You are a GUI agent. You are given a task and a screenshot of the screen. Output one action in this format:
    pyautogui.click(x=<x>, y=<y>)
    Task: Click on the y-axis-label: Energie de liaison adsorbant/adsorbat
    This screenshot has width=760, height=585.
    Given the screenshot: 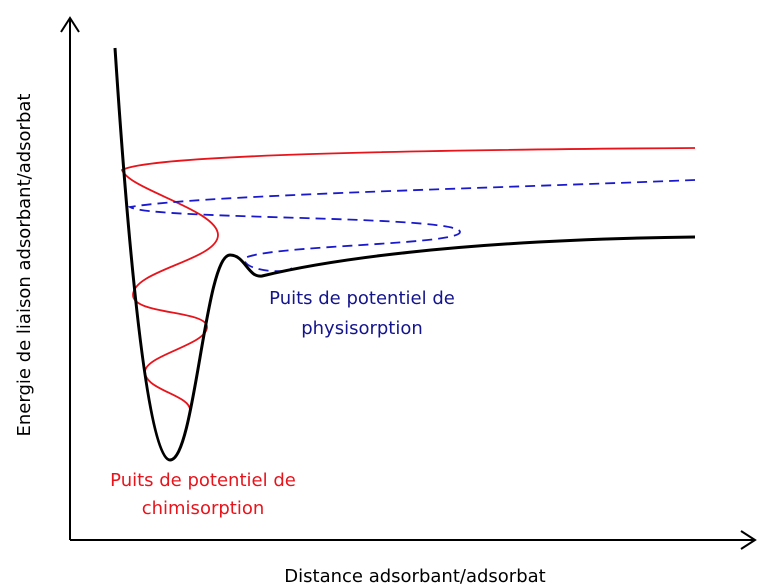 What is the action you would take?
    pyautogui.click(x=24, y=265)
    